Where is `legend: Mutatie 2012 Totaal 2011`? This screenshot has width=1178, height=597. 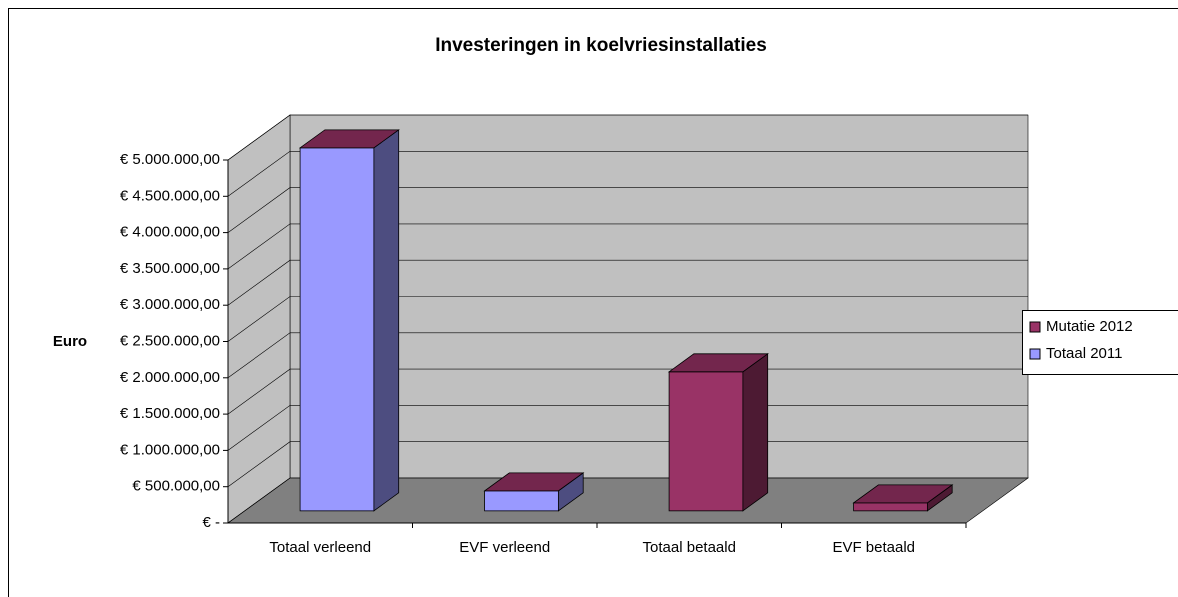
legend: Mutatie 2012 Totaal 2011 is located at coordinates (1100, 342).